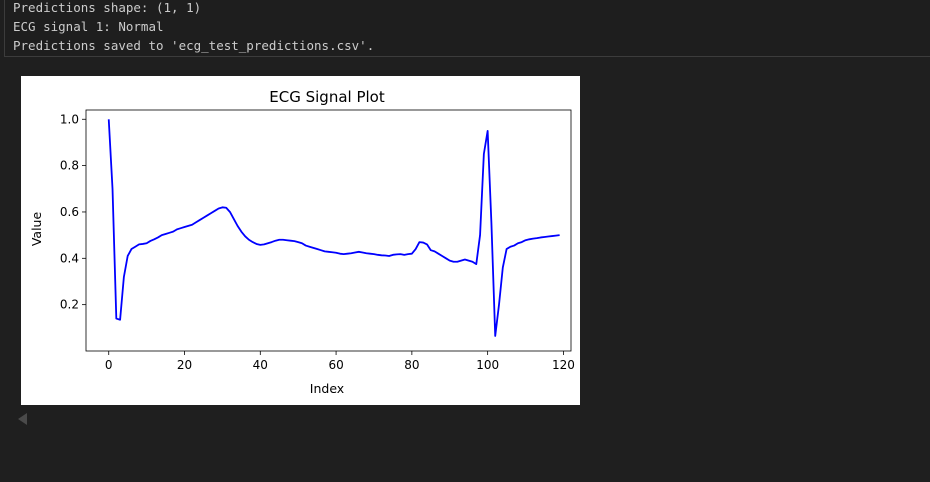 The width and height of the screenshot is (930, 482). What do you see at coordinates (69, 212) in the screenshot?
I see `y-tick-label: 0.6` at bounding box center [69, 212].